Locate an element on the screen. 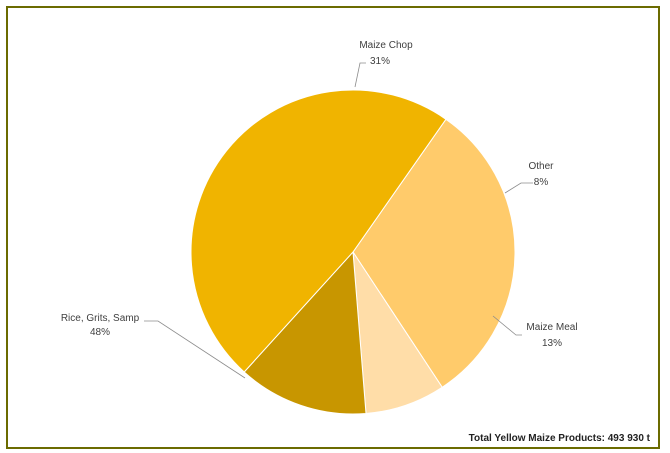 The height and width of the screenshot is (453, 670). slice-maize-meal is located at coordinates (305, 332).